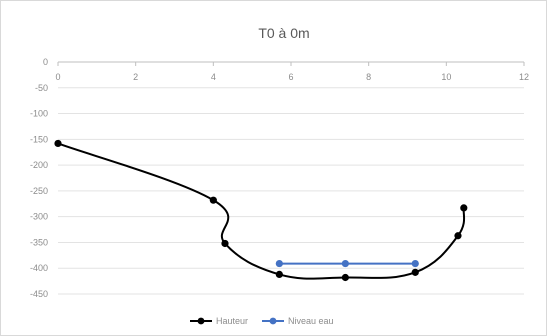 This screenshot has height=336, width=547. Describe the element at coordinates (57, 77) in the screenshot. I see `x-tick-label: 0` at that location.